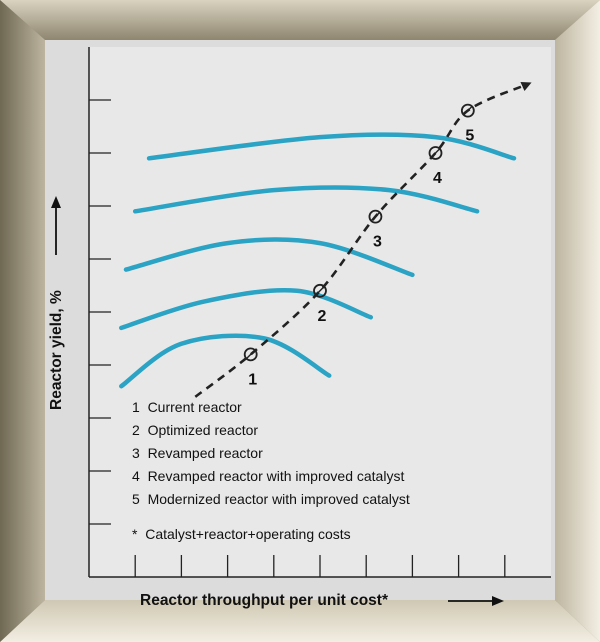 Image resolution: width=600 pixels, height=642 pixels. Describe the element at coordinates (187, 407) in the screenshot. I see `legend-item-1: 1 Current reactor` at that location.